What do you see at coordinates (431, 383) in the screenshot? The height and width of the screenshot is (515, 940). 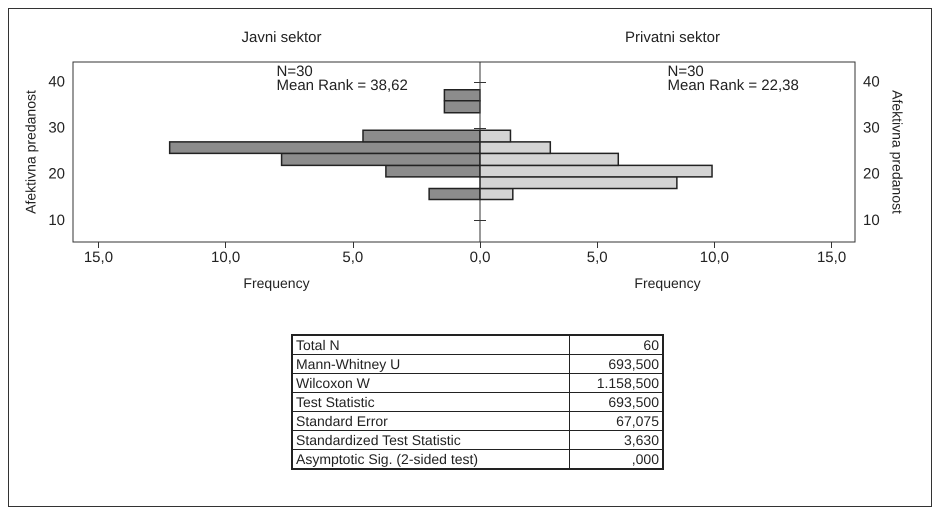 I see `text: Wilcoxon W` at bounding box center [431, 383].